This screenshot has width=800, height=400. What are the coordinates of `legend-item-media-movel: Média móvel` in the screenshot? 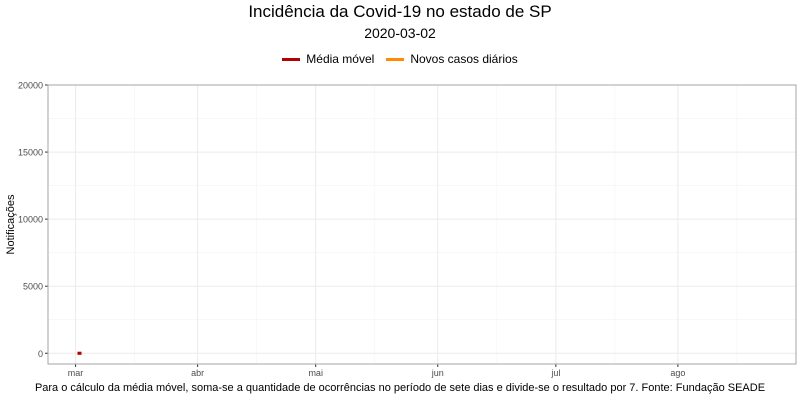 It's located at (328, 59).